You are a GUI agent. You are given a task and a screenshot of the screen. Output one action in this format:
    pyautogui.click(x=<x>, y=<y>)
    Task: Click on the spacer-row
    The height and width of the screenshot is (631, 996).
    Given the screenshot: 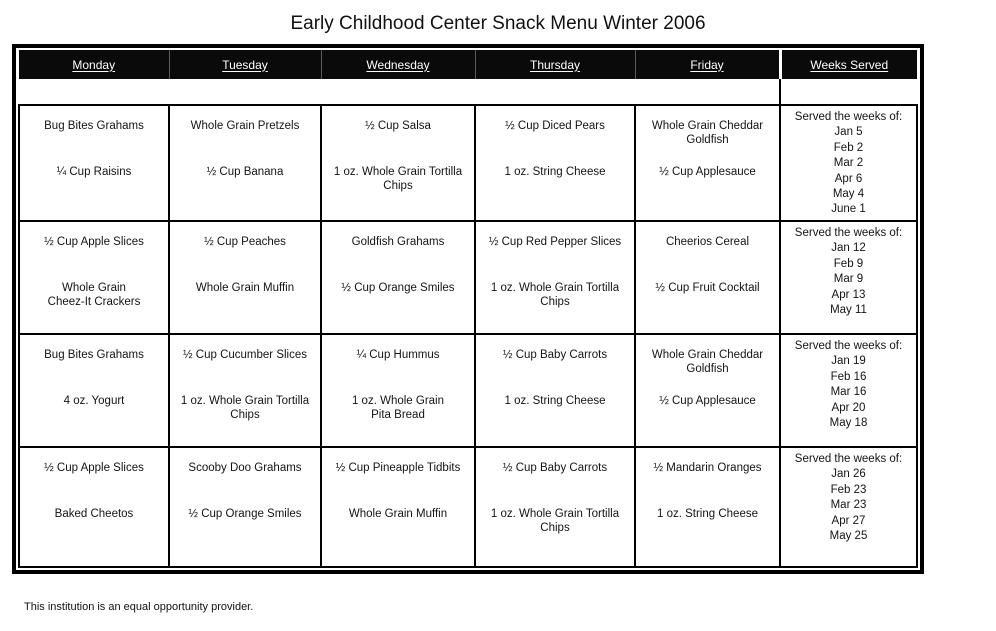 What is the action you would take?
    pyautogui.click(x=468, y=92)
    